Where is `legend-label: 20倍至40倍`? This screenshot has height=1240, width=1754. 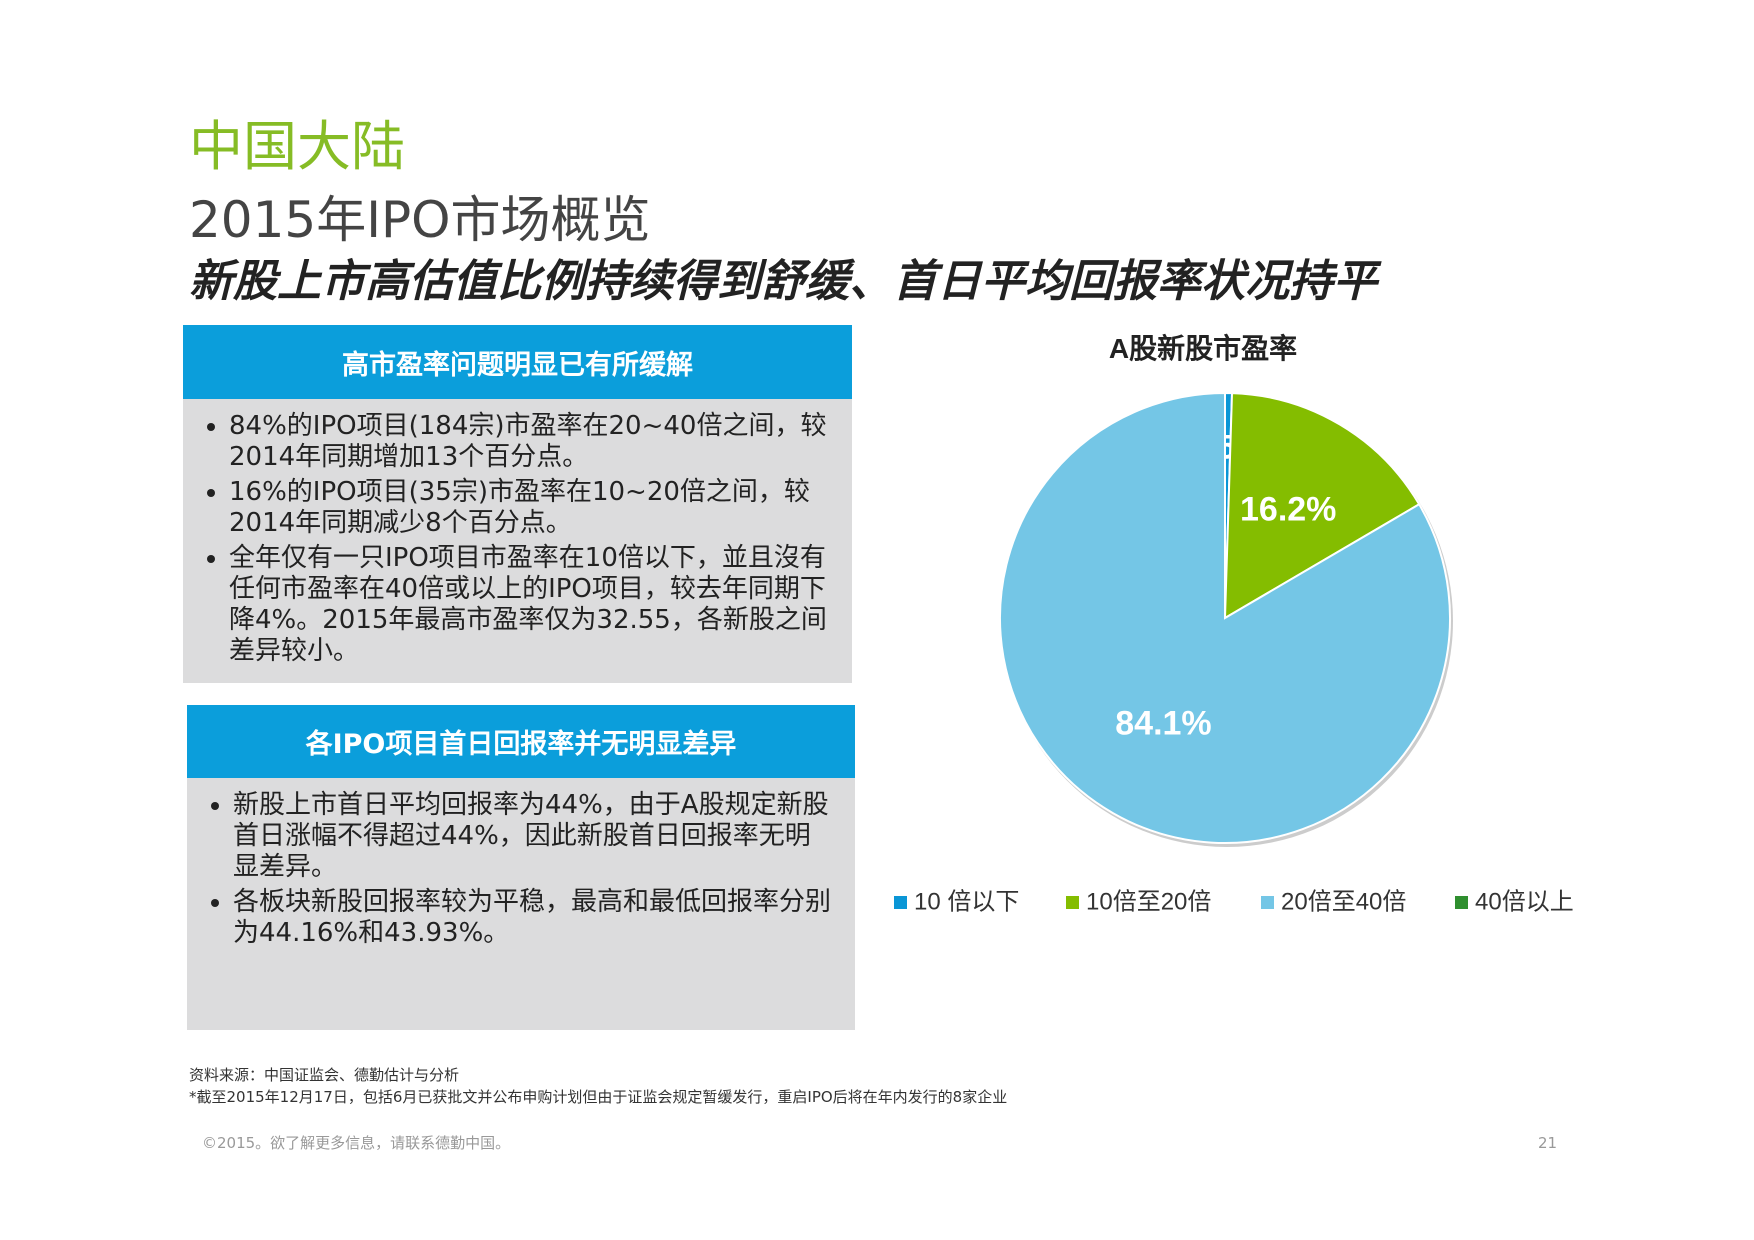 legend-label: 20倍至40倍 is located at coordinates (1343, 901).